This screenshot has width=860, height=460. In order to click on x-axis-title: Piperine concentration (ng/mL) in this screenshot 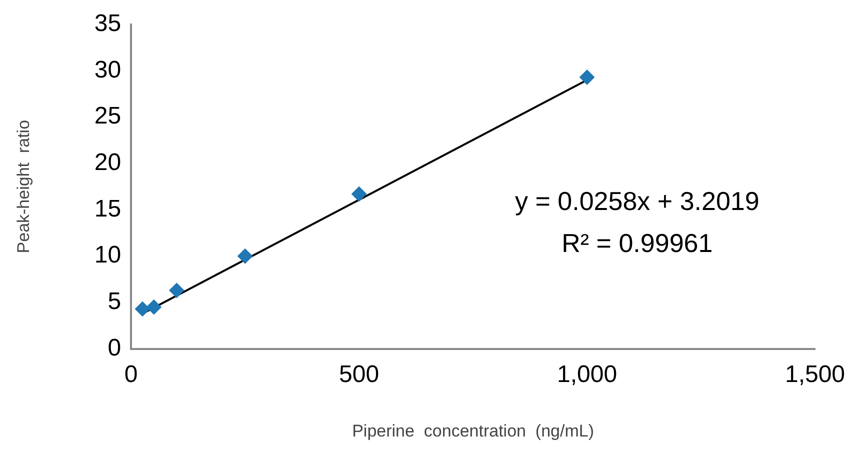, I will do `click(473, 430)`.